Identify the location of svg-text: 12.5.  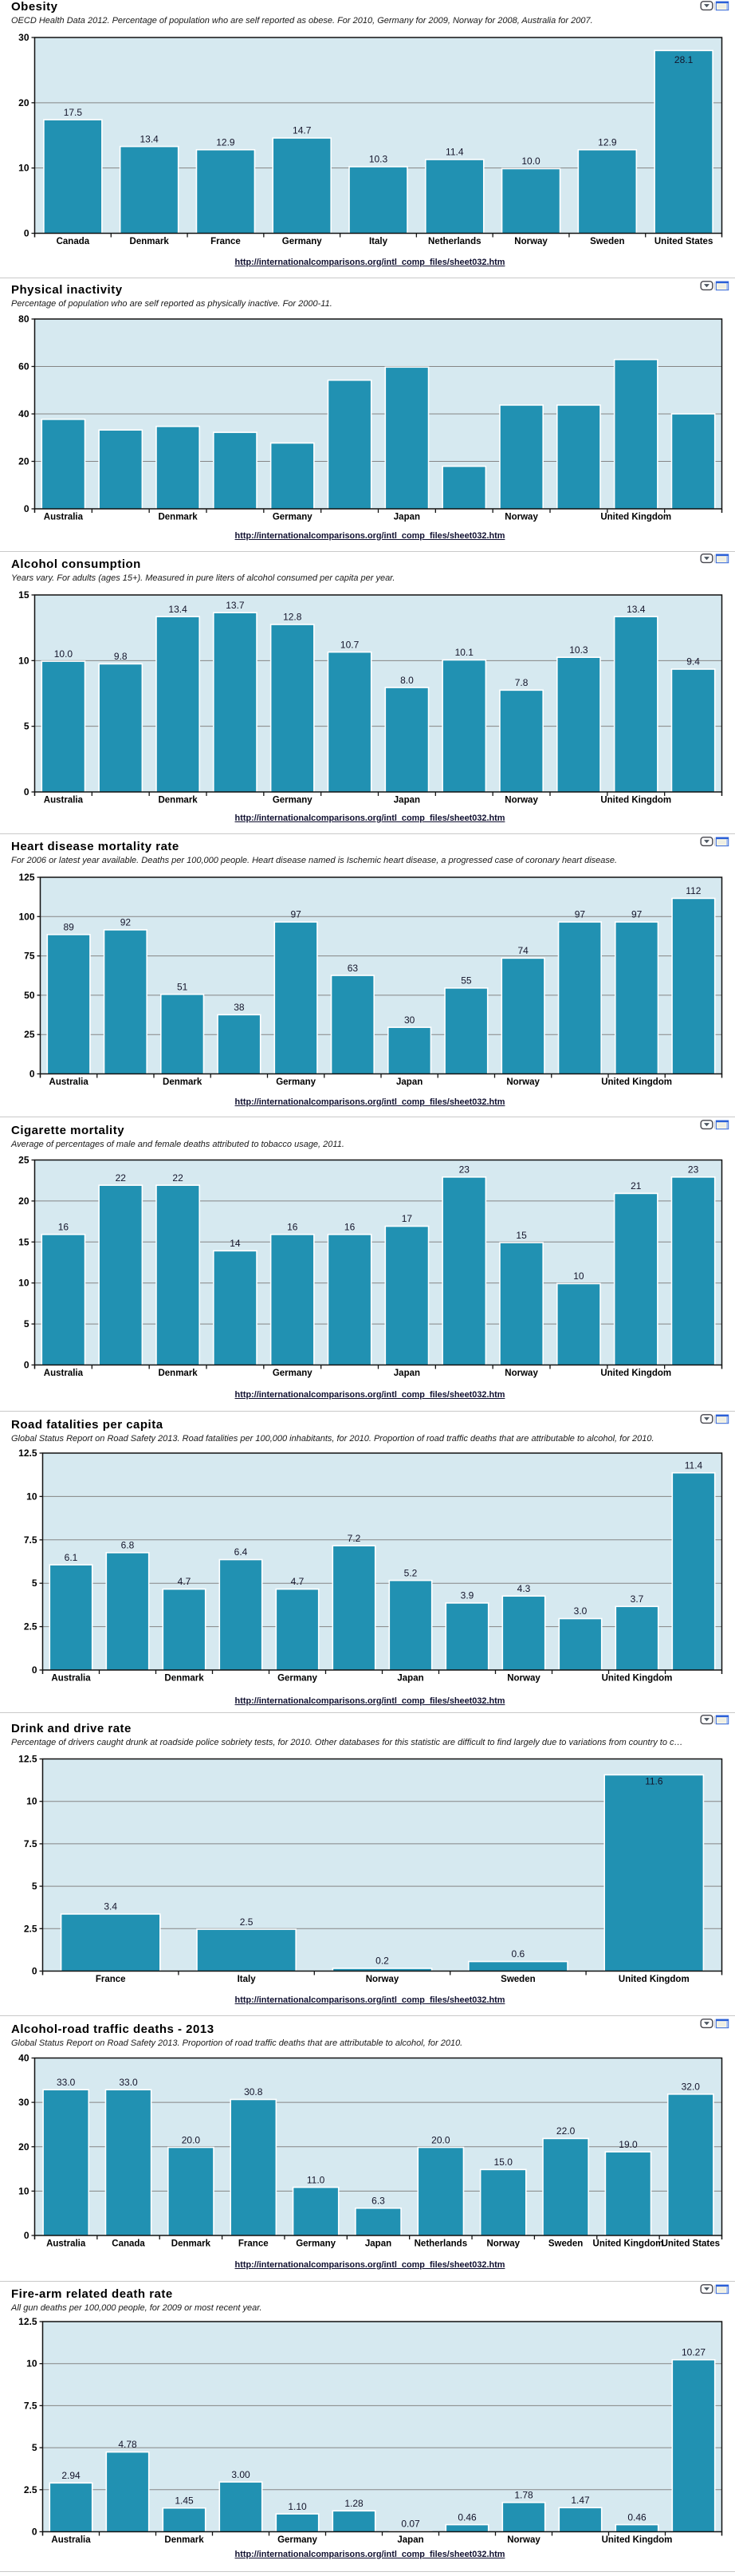
(28, 1759).